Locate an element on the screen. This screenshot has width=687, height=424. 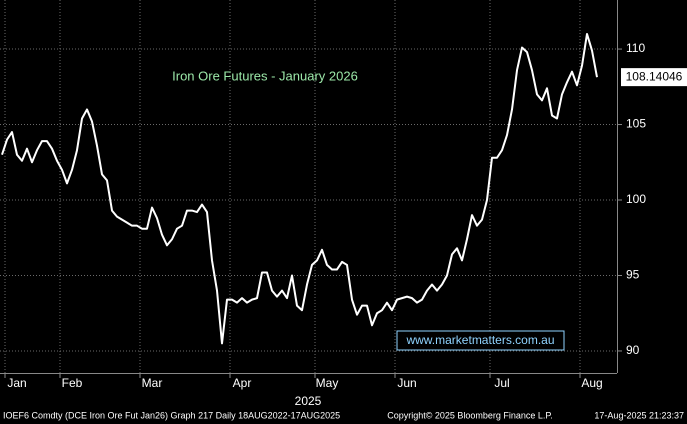
x-tick-label: Mar is located at coordinates (152, 383).